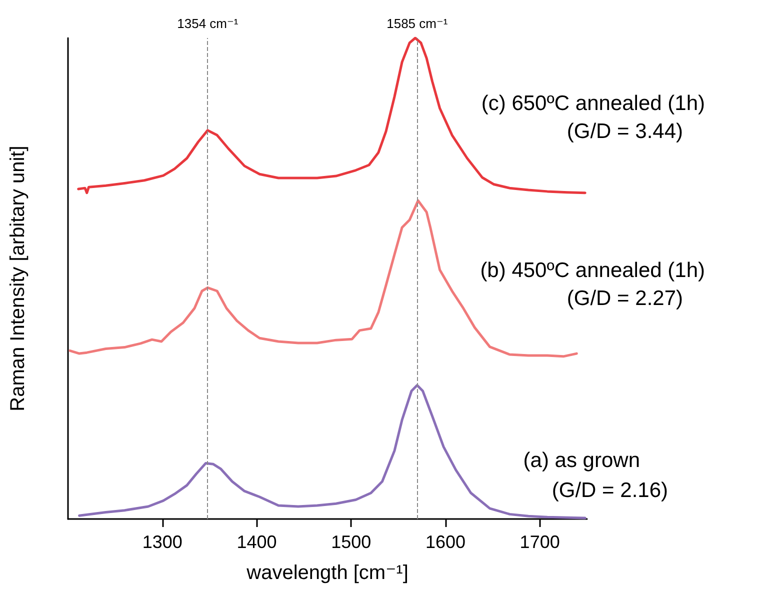 The width and height of the screenshot is (768, 600). What do you see at coordinates (625, 131) in the screenshot?
I see `annotation: (G/D = 3.44)` at bounding box center [625, 131].